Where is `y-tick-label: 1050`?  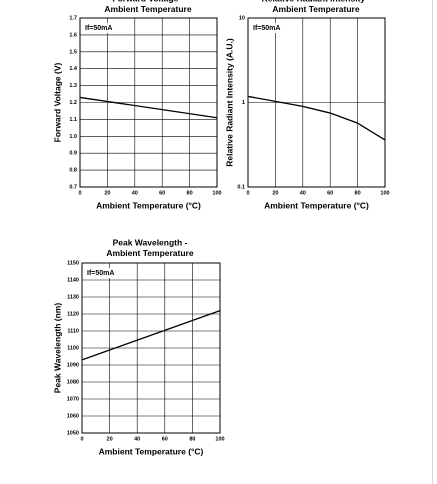
y-tick-label: 1050 is located at coordinates (73, 433).